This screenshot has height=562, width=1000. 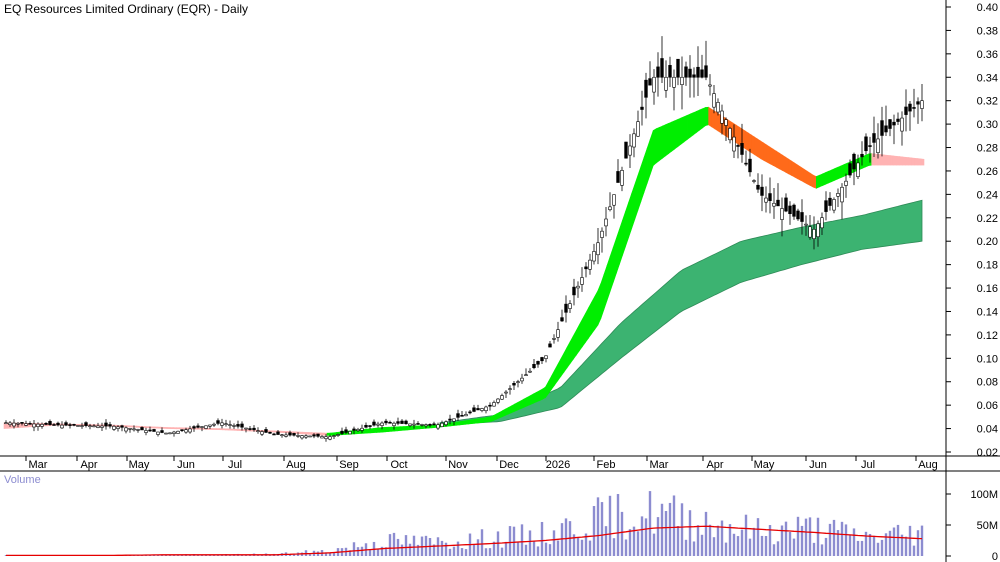 I want to click on price-tick-label: 0.24, so click(x=987, y=195).